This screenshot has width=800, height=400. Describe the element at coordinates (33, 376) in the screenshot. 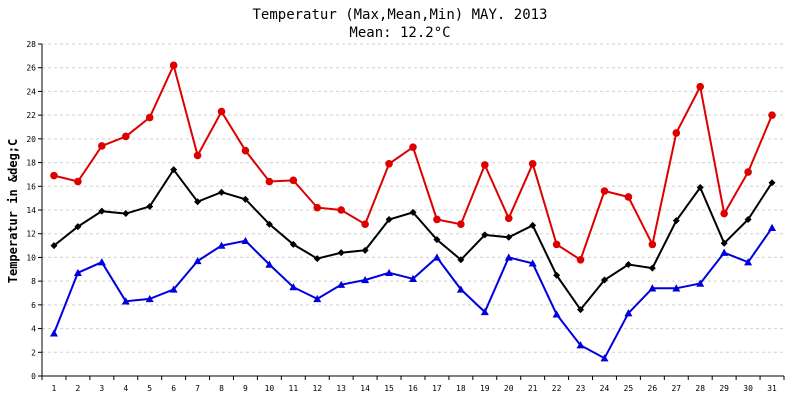

I see `y-tick-label: 0` at that location.